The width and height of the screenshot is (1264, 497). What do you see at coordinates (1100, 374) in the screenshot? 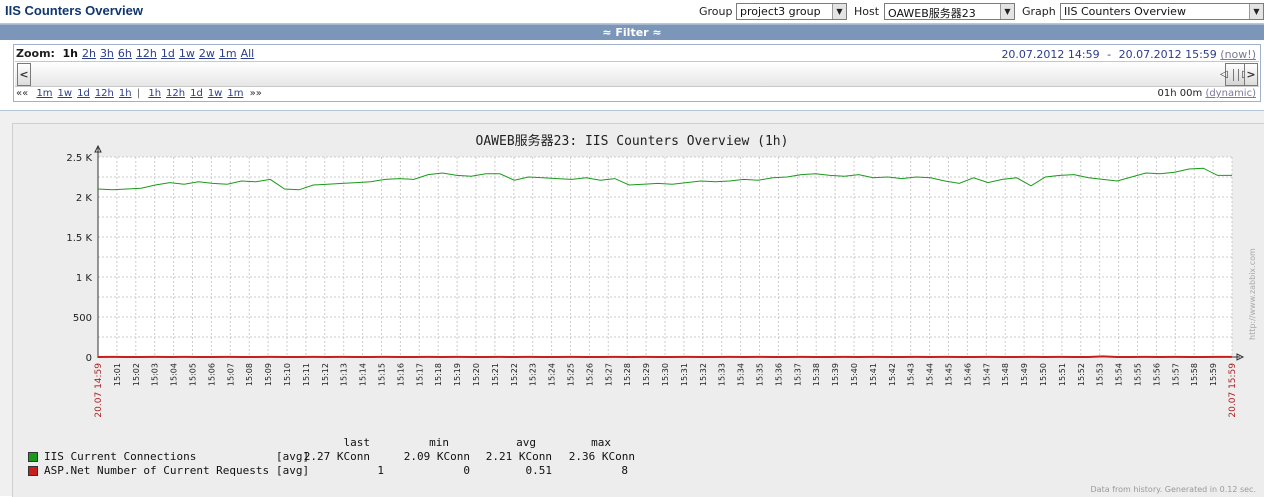
I see `x-tick-label: 15:53` at bounding box center [1100, 374].